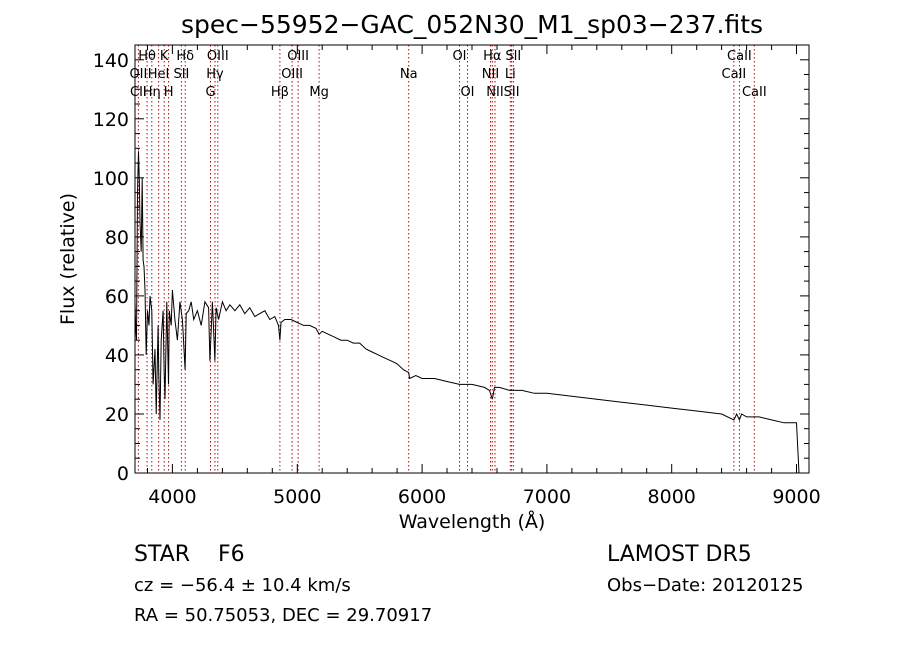  What do you see at coordinates (117, 415) in the screenshot?
I see `y-tick-label: 20` at bounding box center [117, 415].